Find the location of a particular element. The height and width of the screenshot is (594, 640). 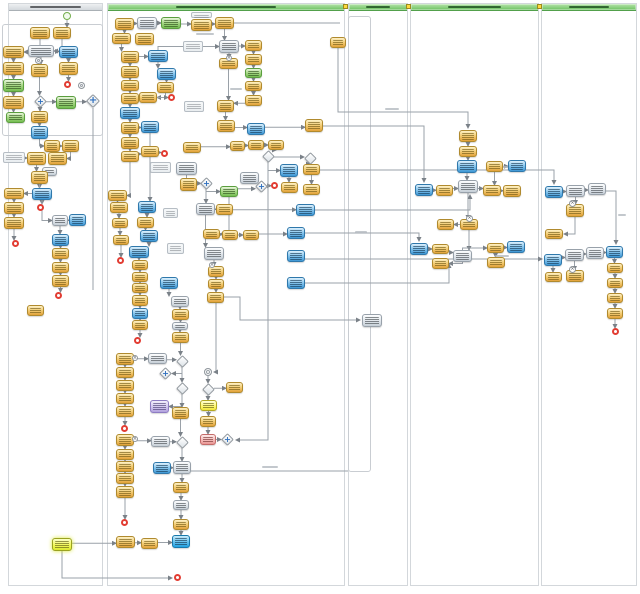

task-B5 is located at coordinates (201, 25).